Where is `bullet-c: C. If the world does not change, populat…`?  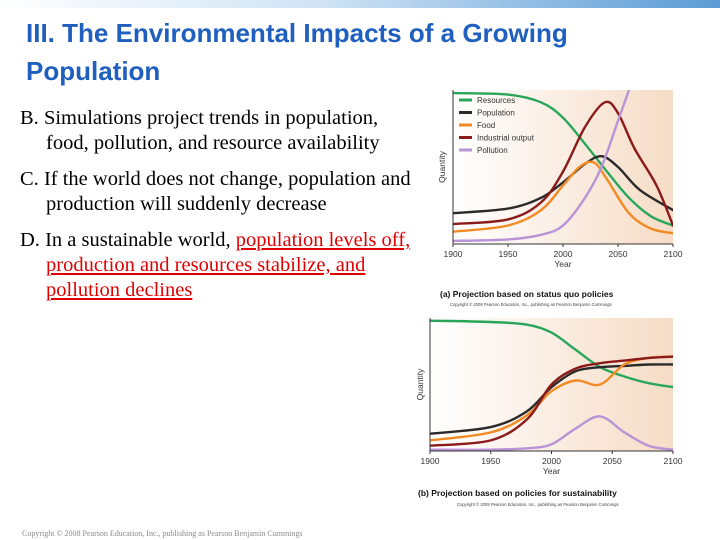 bullet-c: C. If the world does not change, populat… is located at coordinates (217, 192).